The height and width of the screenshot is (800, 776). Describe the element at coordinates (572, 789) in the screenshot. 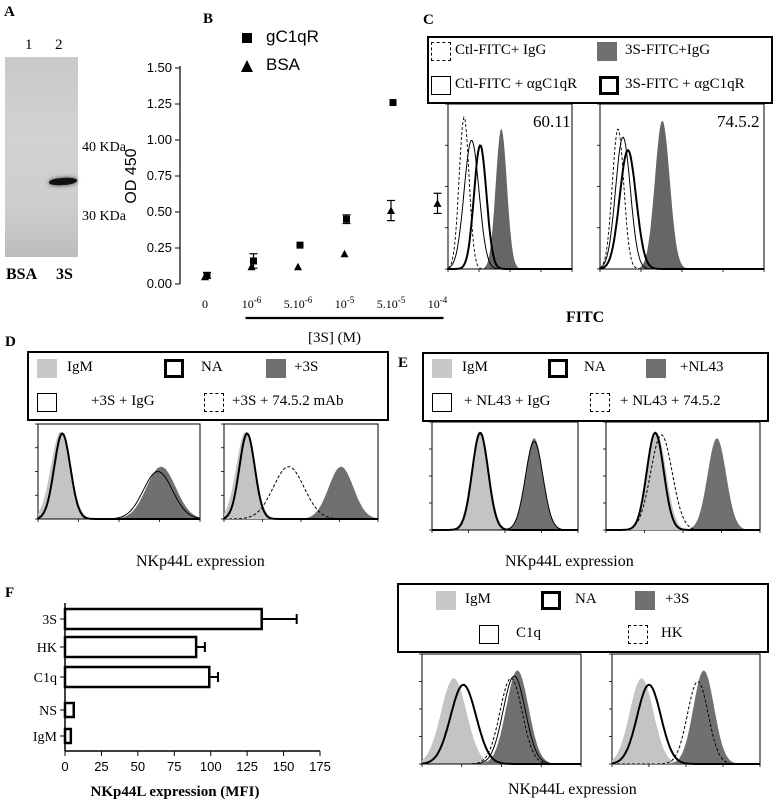

I see `panel-f-histogram-xlabel: NKp44L expression` at that location.